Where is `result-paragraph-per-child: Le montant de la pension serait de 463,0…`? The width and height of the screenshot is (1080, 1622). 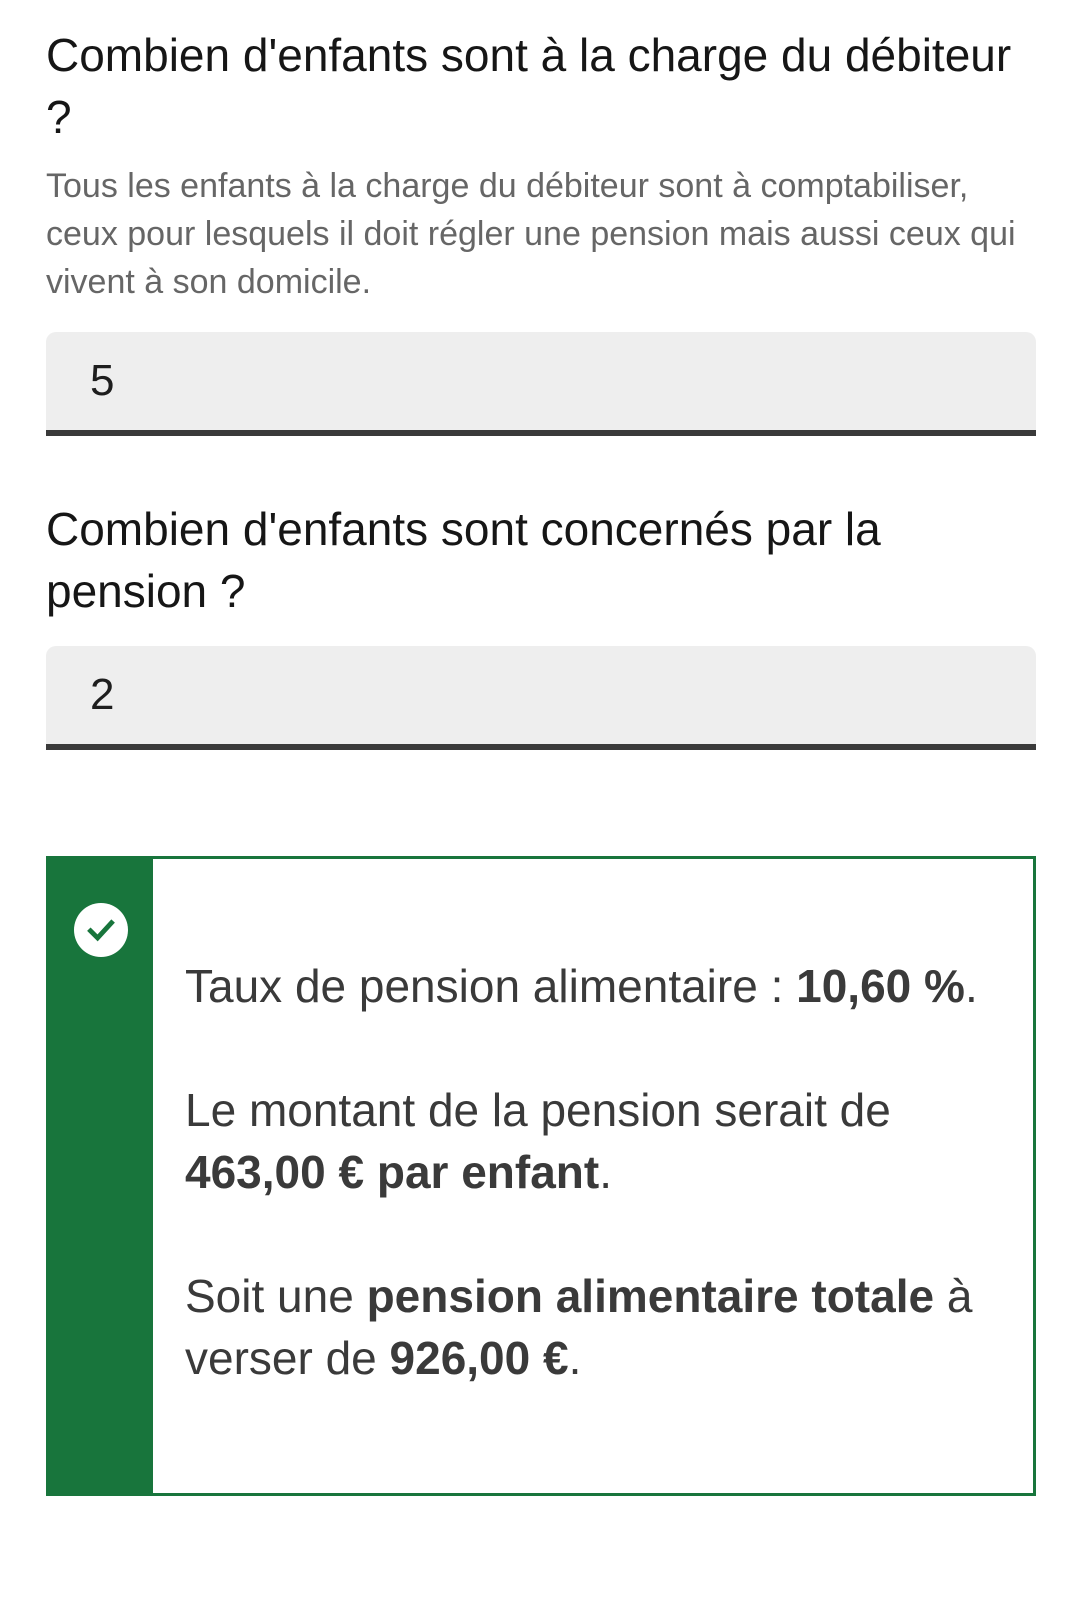 result-paragraph-per-child: Le montant de la pension serait de 463,0… is located at coordinates (585, 1141).